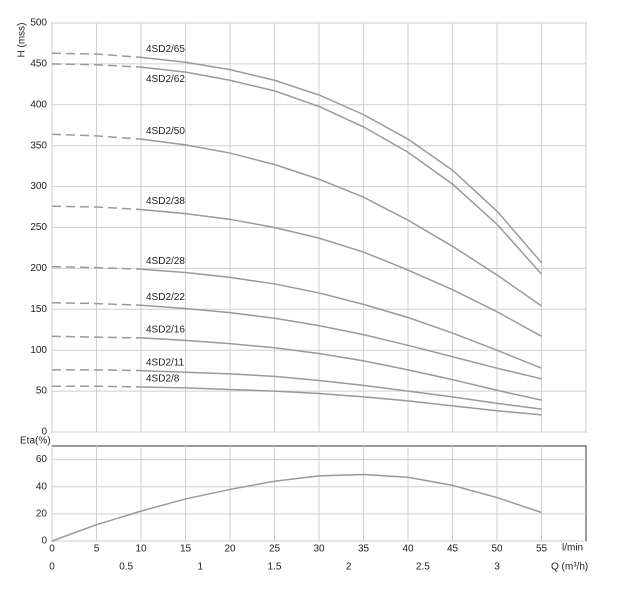  Describe the element at coordinates (165, 330) in the screenshot. I see `series-label: 4SD2/16` at that location.